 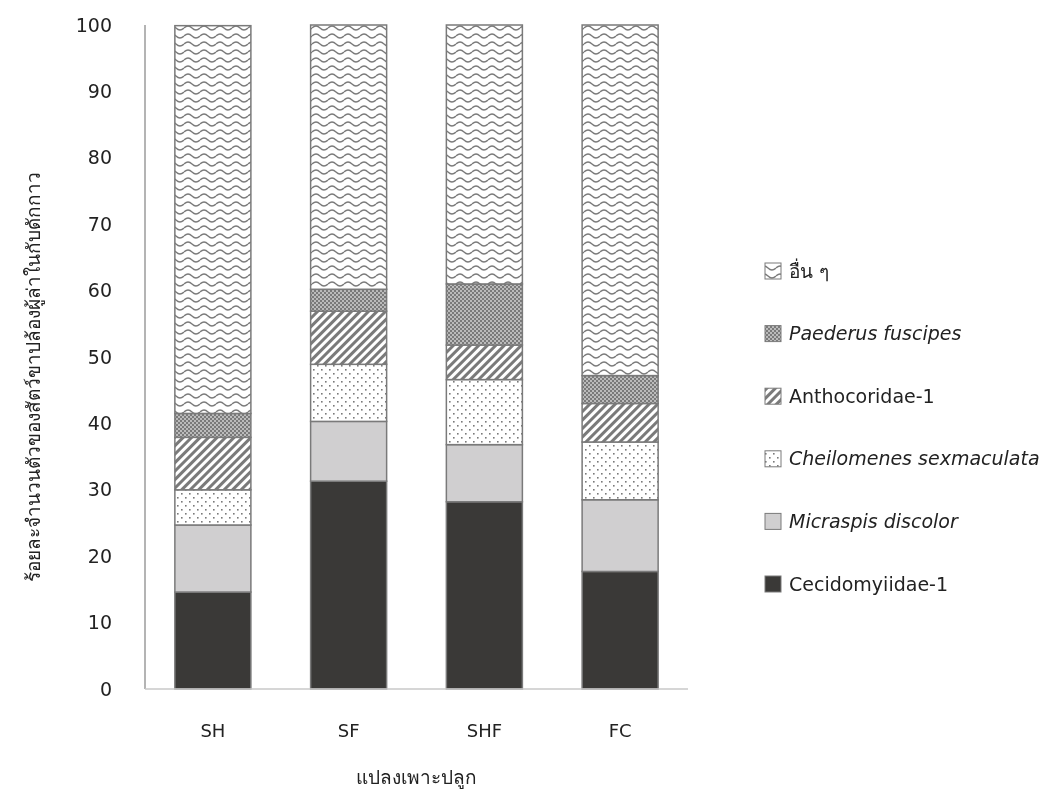 I want to click on x-tick-label: SF, so click(x=348, y=730).